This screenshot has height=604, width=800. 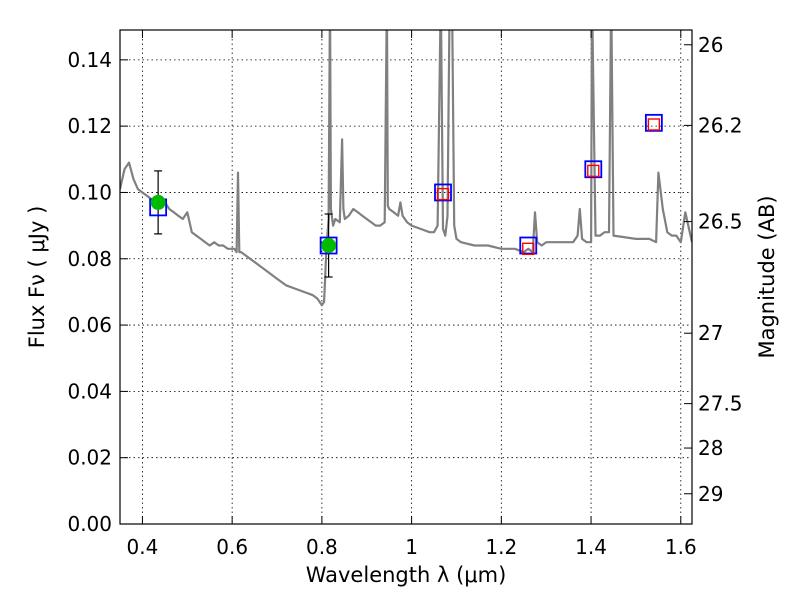 I want to click on y2-tick-label: 27.5, so click(x=720, y=404).